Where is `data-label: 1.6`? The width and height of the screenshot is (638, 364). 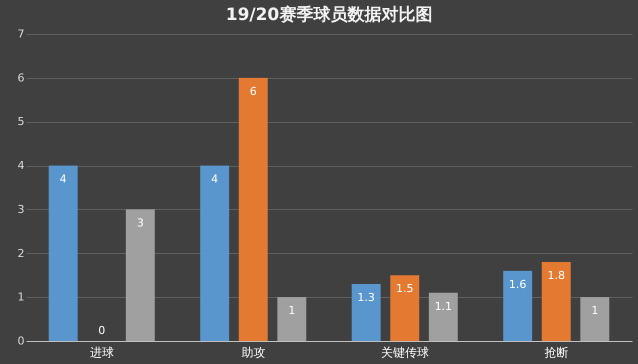
data-label: 1.6 is located at coordinates (517, 284).